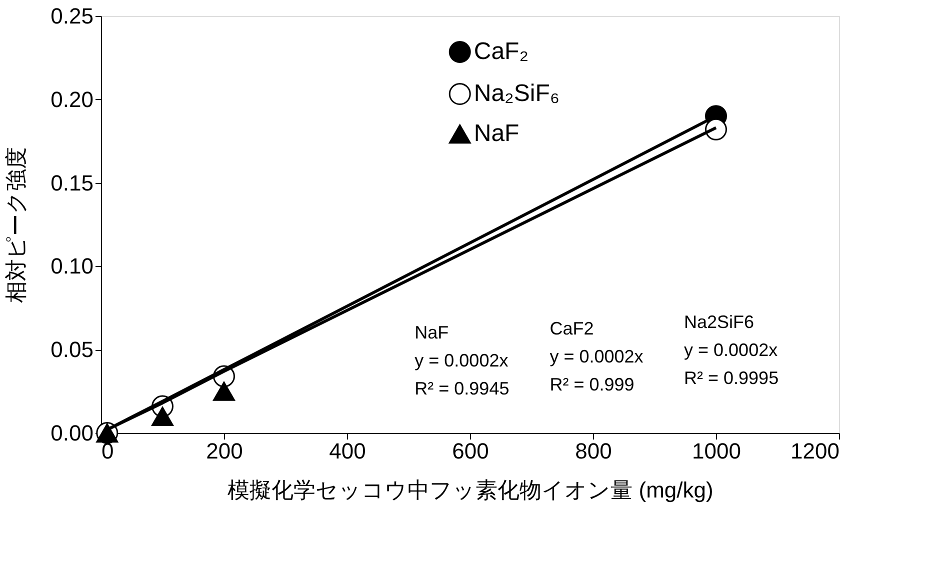  Describe the element at coordinates (471, 490) in the screenshot. I see `x-axis-title: 模擬化学セッコウ中フッ素化物イオン量 (mg/kg)` at that location.